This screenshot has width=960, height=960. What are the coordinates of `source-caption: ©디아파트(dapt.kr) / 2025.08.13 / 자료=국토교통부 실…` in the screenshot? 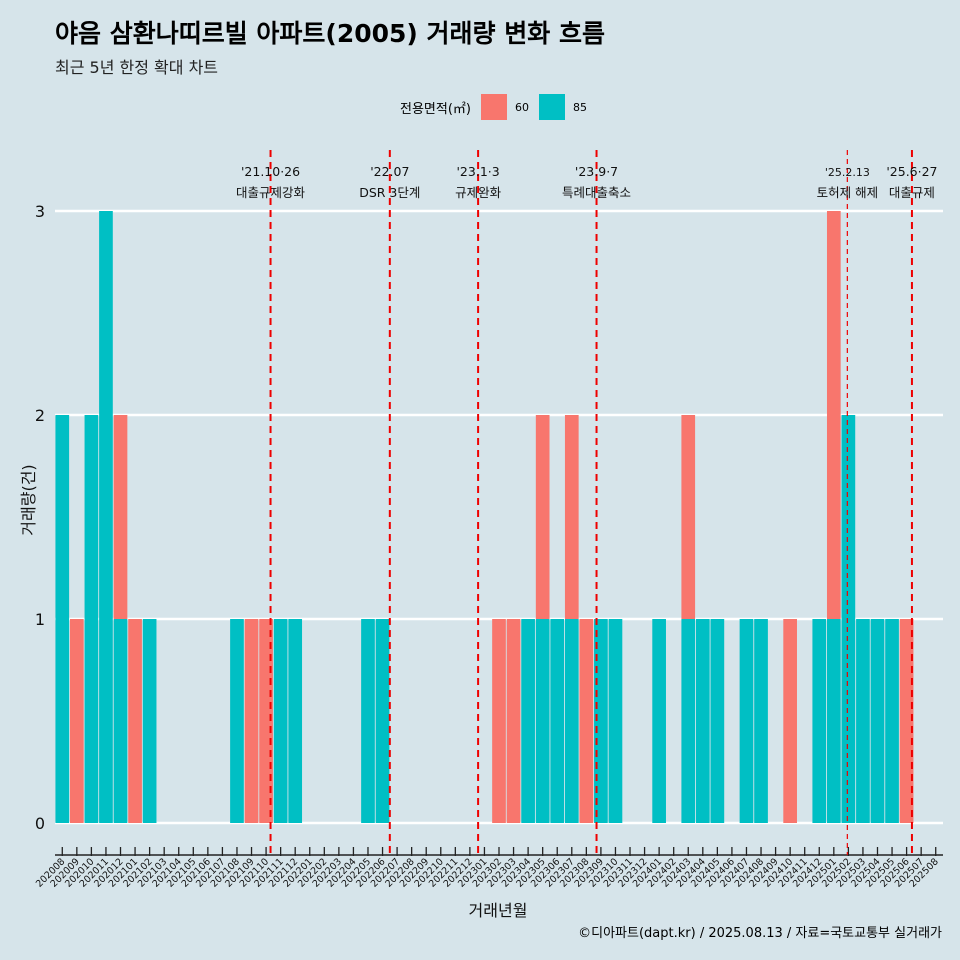 It's located at (760, 933).